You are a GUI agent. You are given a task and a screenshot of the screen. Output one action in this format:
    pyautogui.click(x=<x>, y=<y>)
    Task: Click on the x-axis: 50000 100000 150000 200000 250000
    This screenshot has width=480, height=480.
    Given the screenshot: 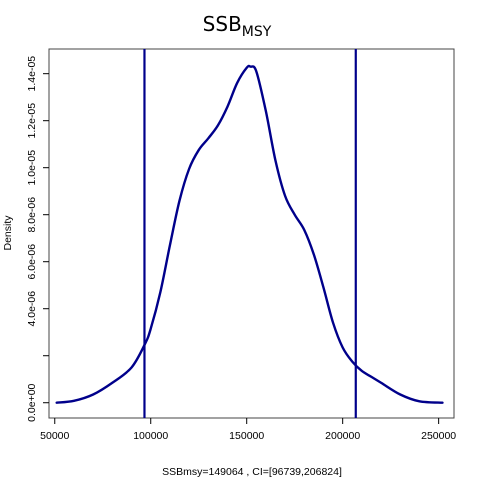 What is the action you would take?
    pyautogui.click(x=248, y=430)
    